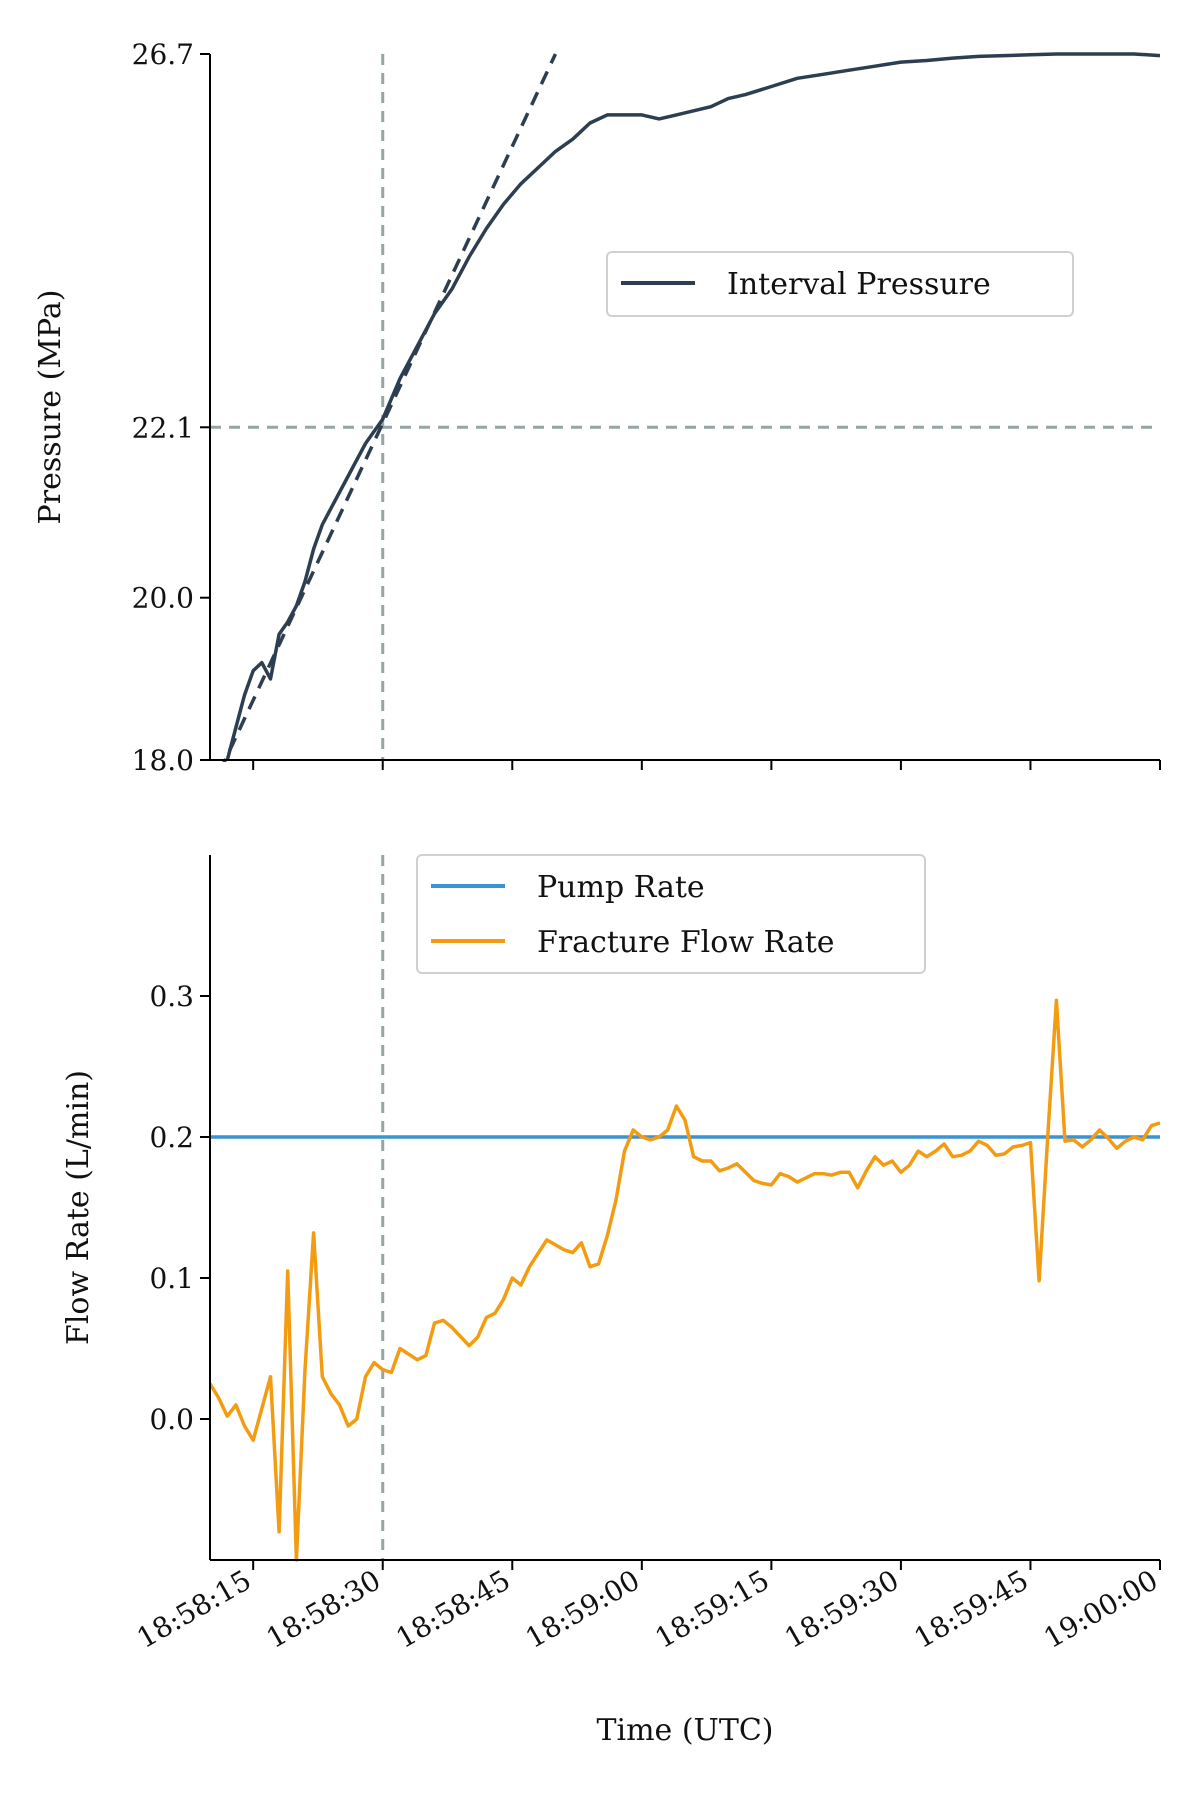 Image resolution: width=1200 pixels, height=1800 pixels. Describe the element at coordinates (582, 1608) in the screenshot. I see `flow-xtick-label: 18:59:00` at that location.